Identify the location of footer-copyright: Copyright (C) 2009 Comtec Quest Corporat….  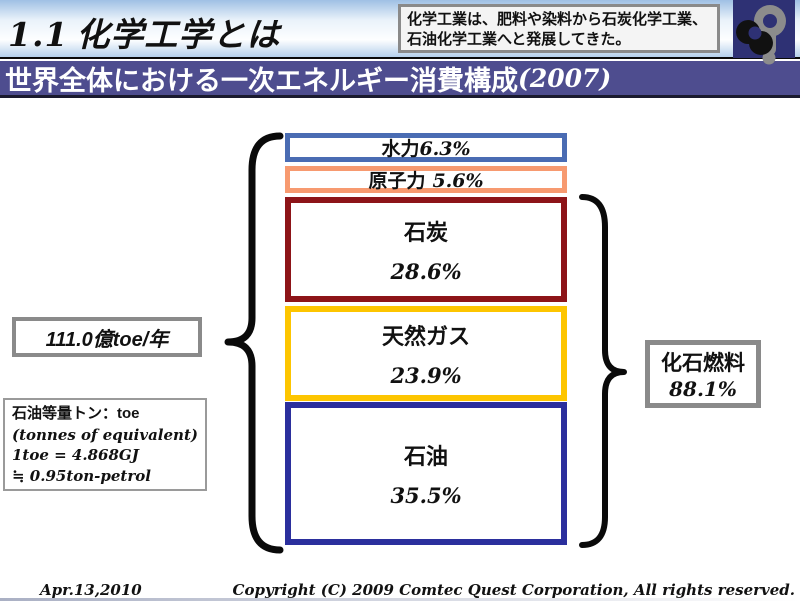
(513, 590).